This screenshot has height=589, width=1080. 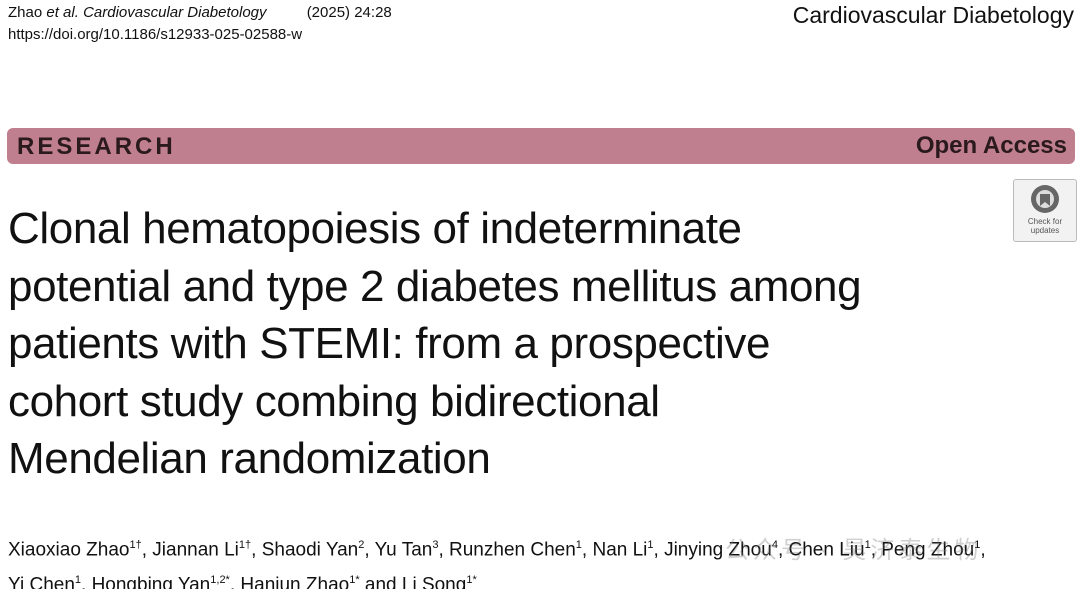 What do you see at coordinates (389, 343) in the screenshot?
I see `title-line: patients with STEMI: from a prospective` at bounding box center [389, 343].